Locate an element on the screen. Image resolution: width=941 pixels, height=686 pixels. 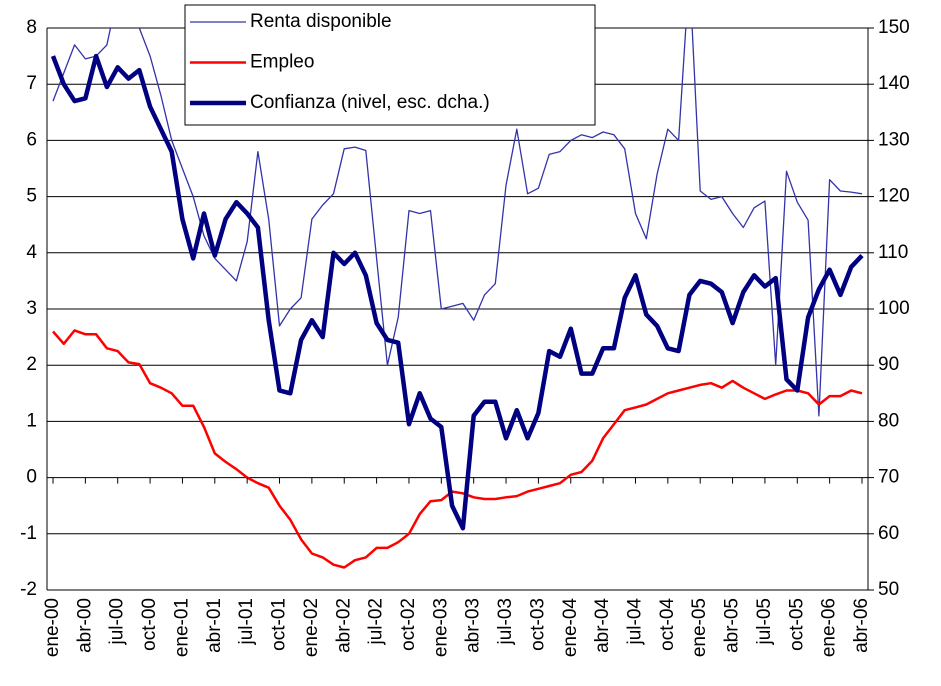
y-tick-label: 5 is located at coordinates (31, 196).